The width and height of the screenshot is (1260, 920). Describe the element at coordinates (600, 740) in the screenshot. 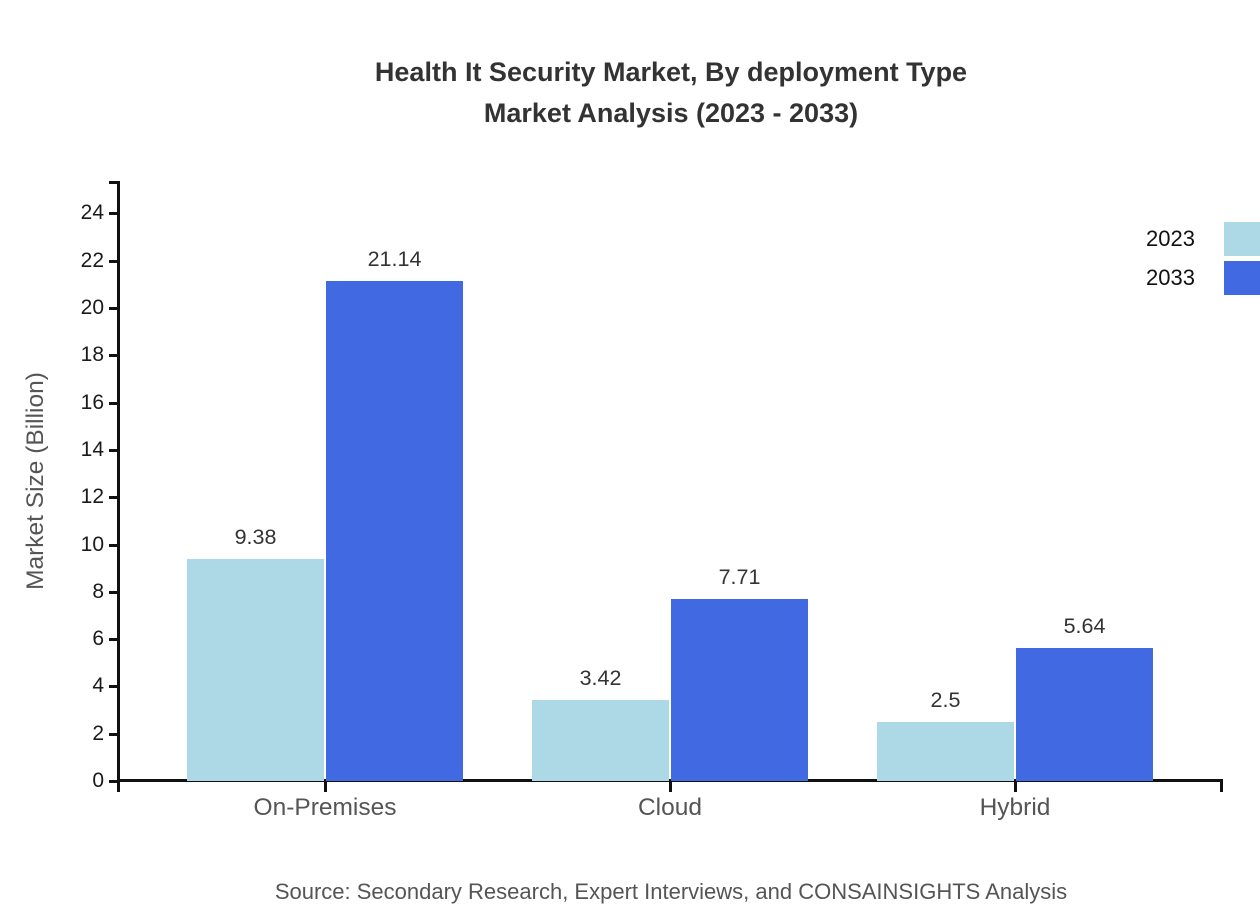

I see `bar-cloud-2023` at that location.